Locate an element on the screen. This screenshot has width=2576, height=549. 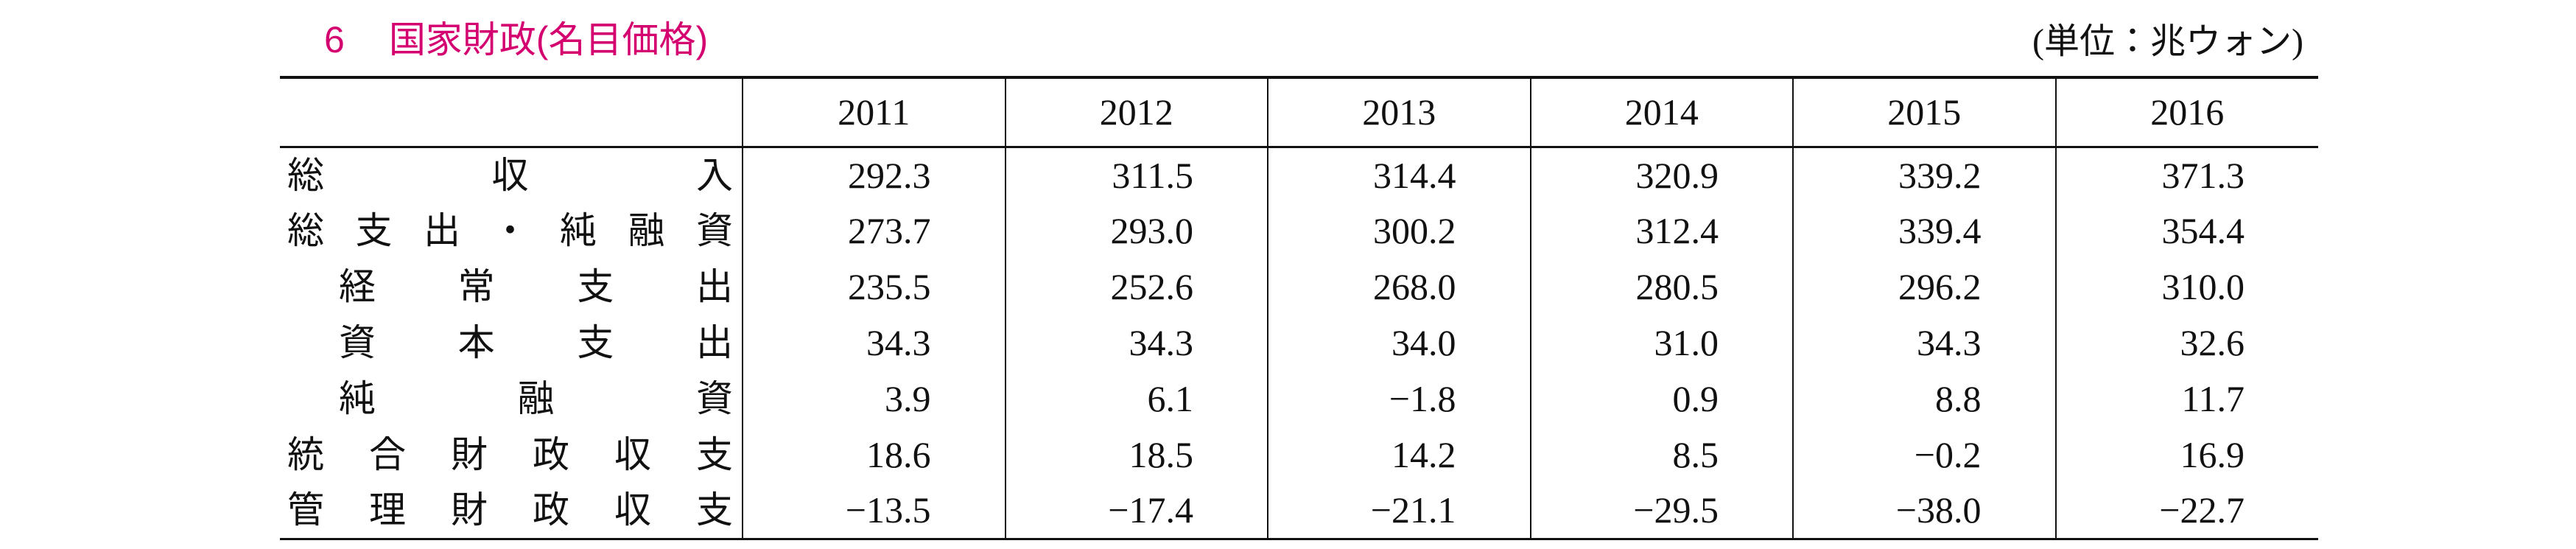
value-cell: 312.4 is located at coordinates (1661, 231).